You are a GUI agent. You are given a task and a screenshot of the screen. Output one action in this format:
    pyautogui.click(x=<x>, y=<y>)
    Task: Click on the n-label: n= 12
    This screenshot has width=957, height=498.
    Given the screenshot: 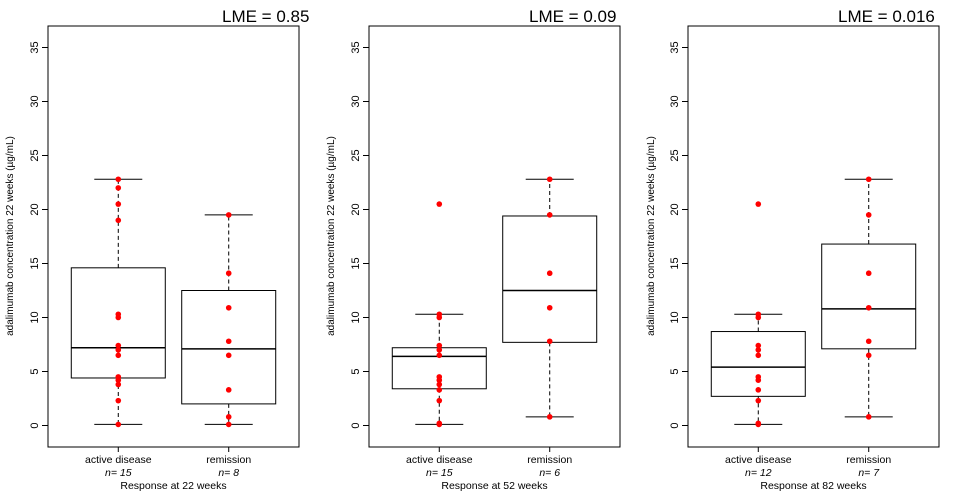 What is the action you would take?
    pyautogui.click(x=758, y=473)
    